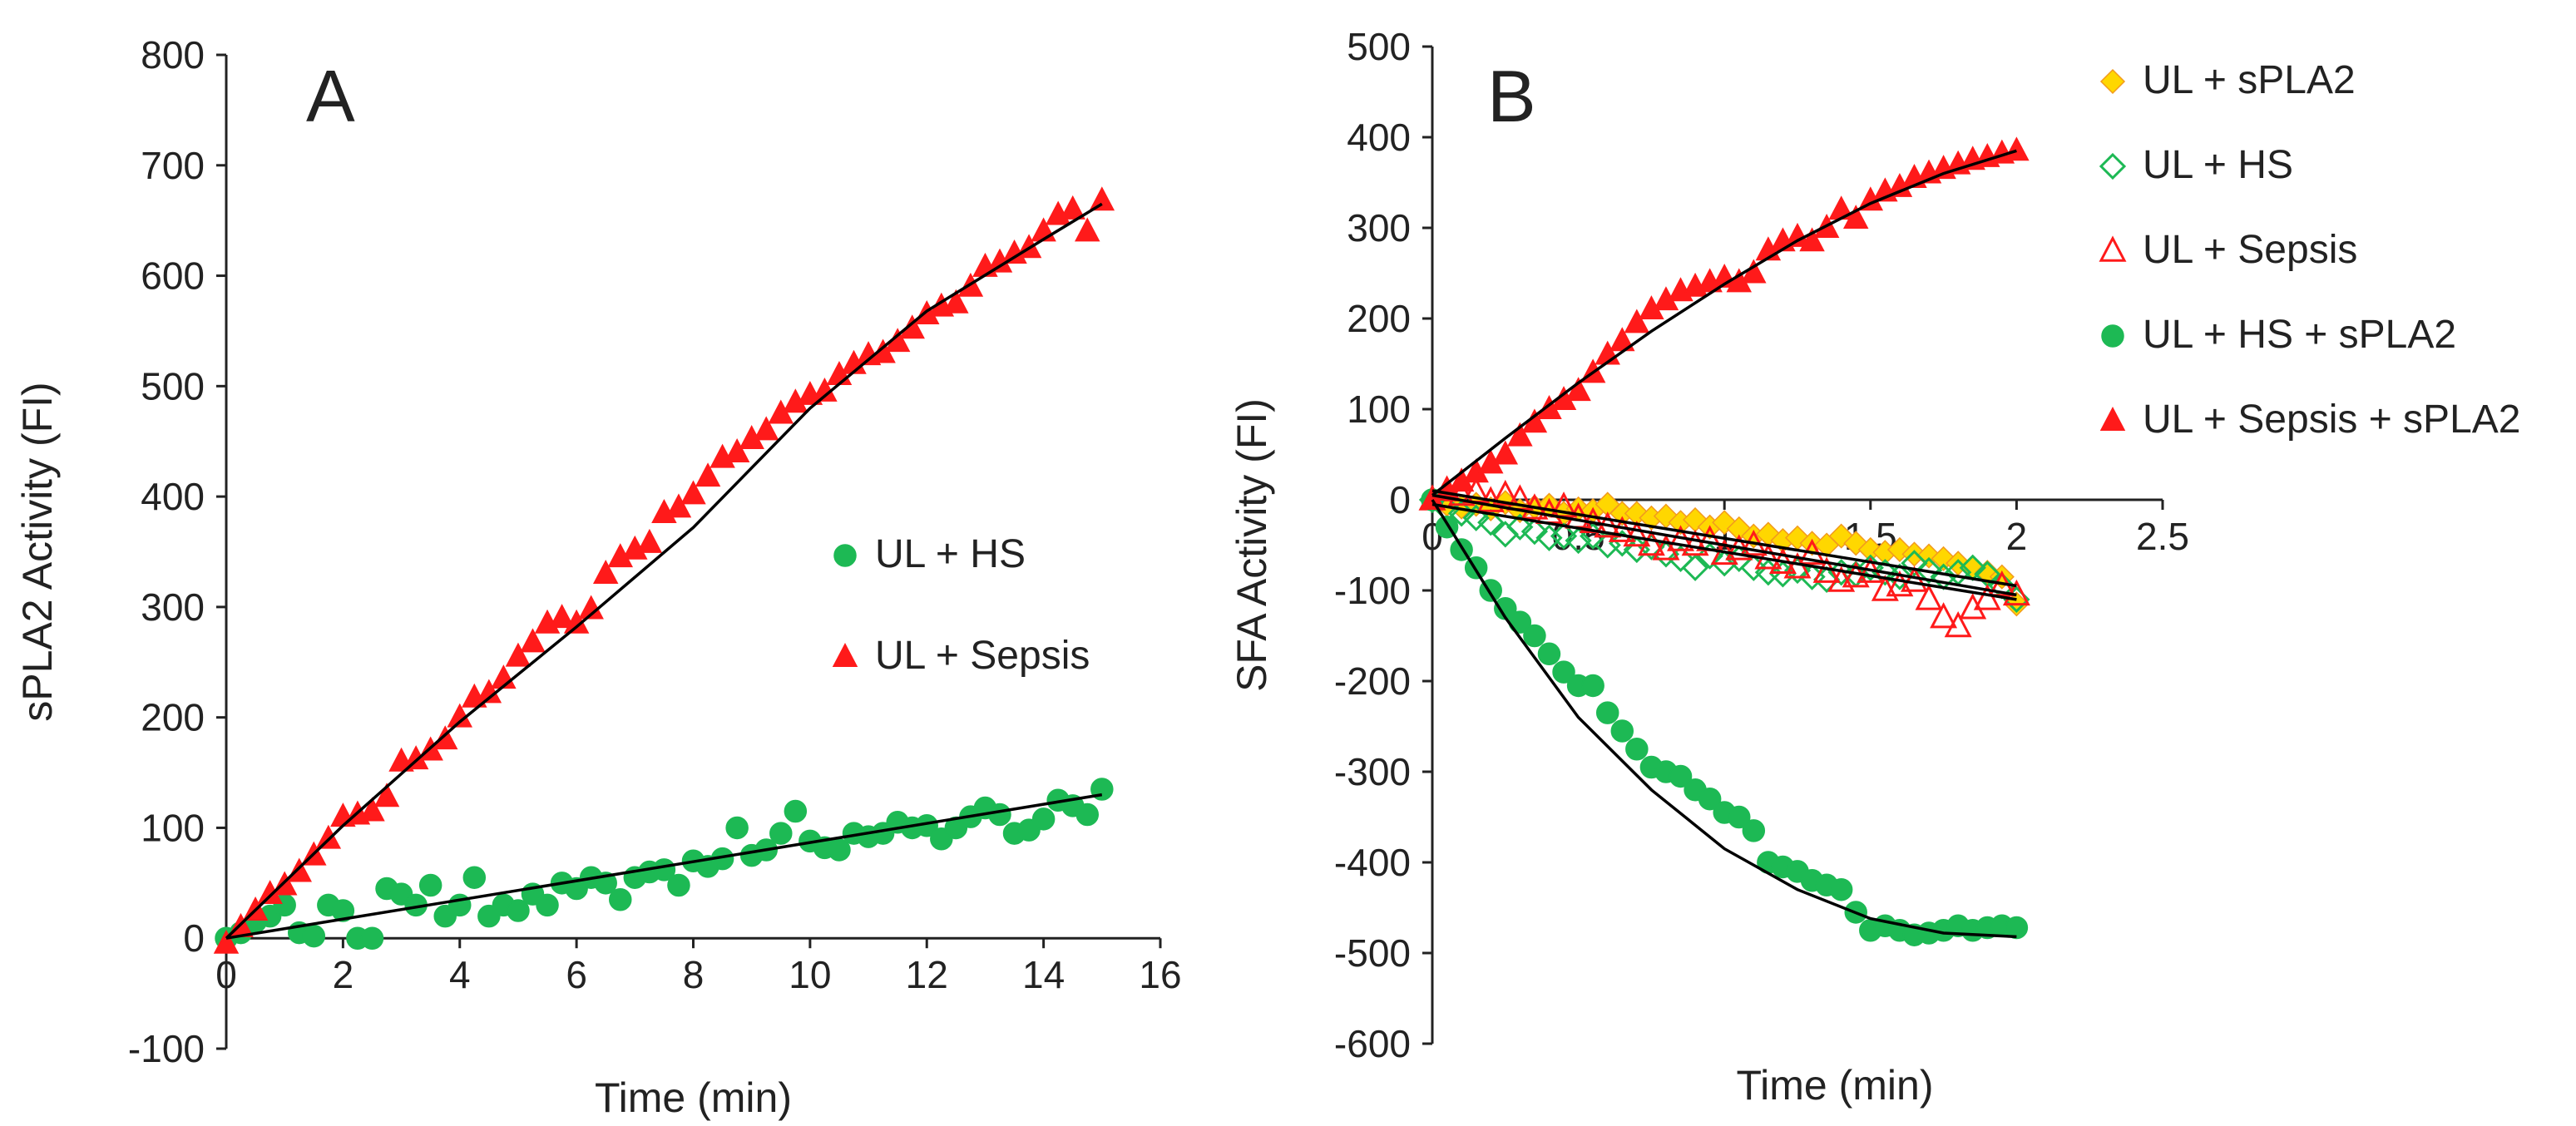 This screenshot has height=1126, width=2576. What do you see at coordinates (173, 165) in the screenshot?
I see `y-tick-label: 700` at bounding box center [173, 165].